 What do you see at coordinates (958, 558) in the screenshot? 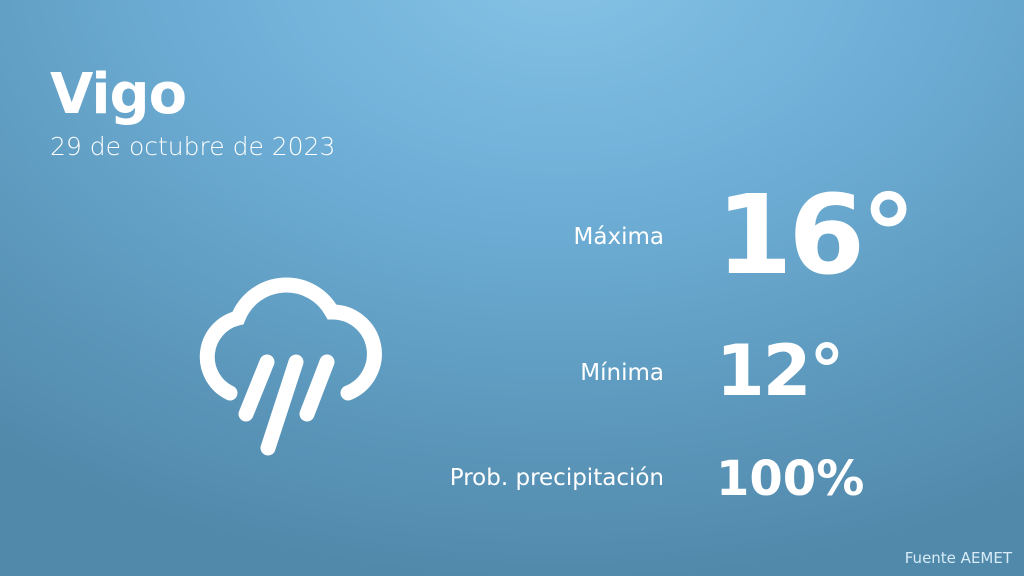
I see `data-source: Fuente AEMET` at bounding box center [958, 558].